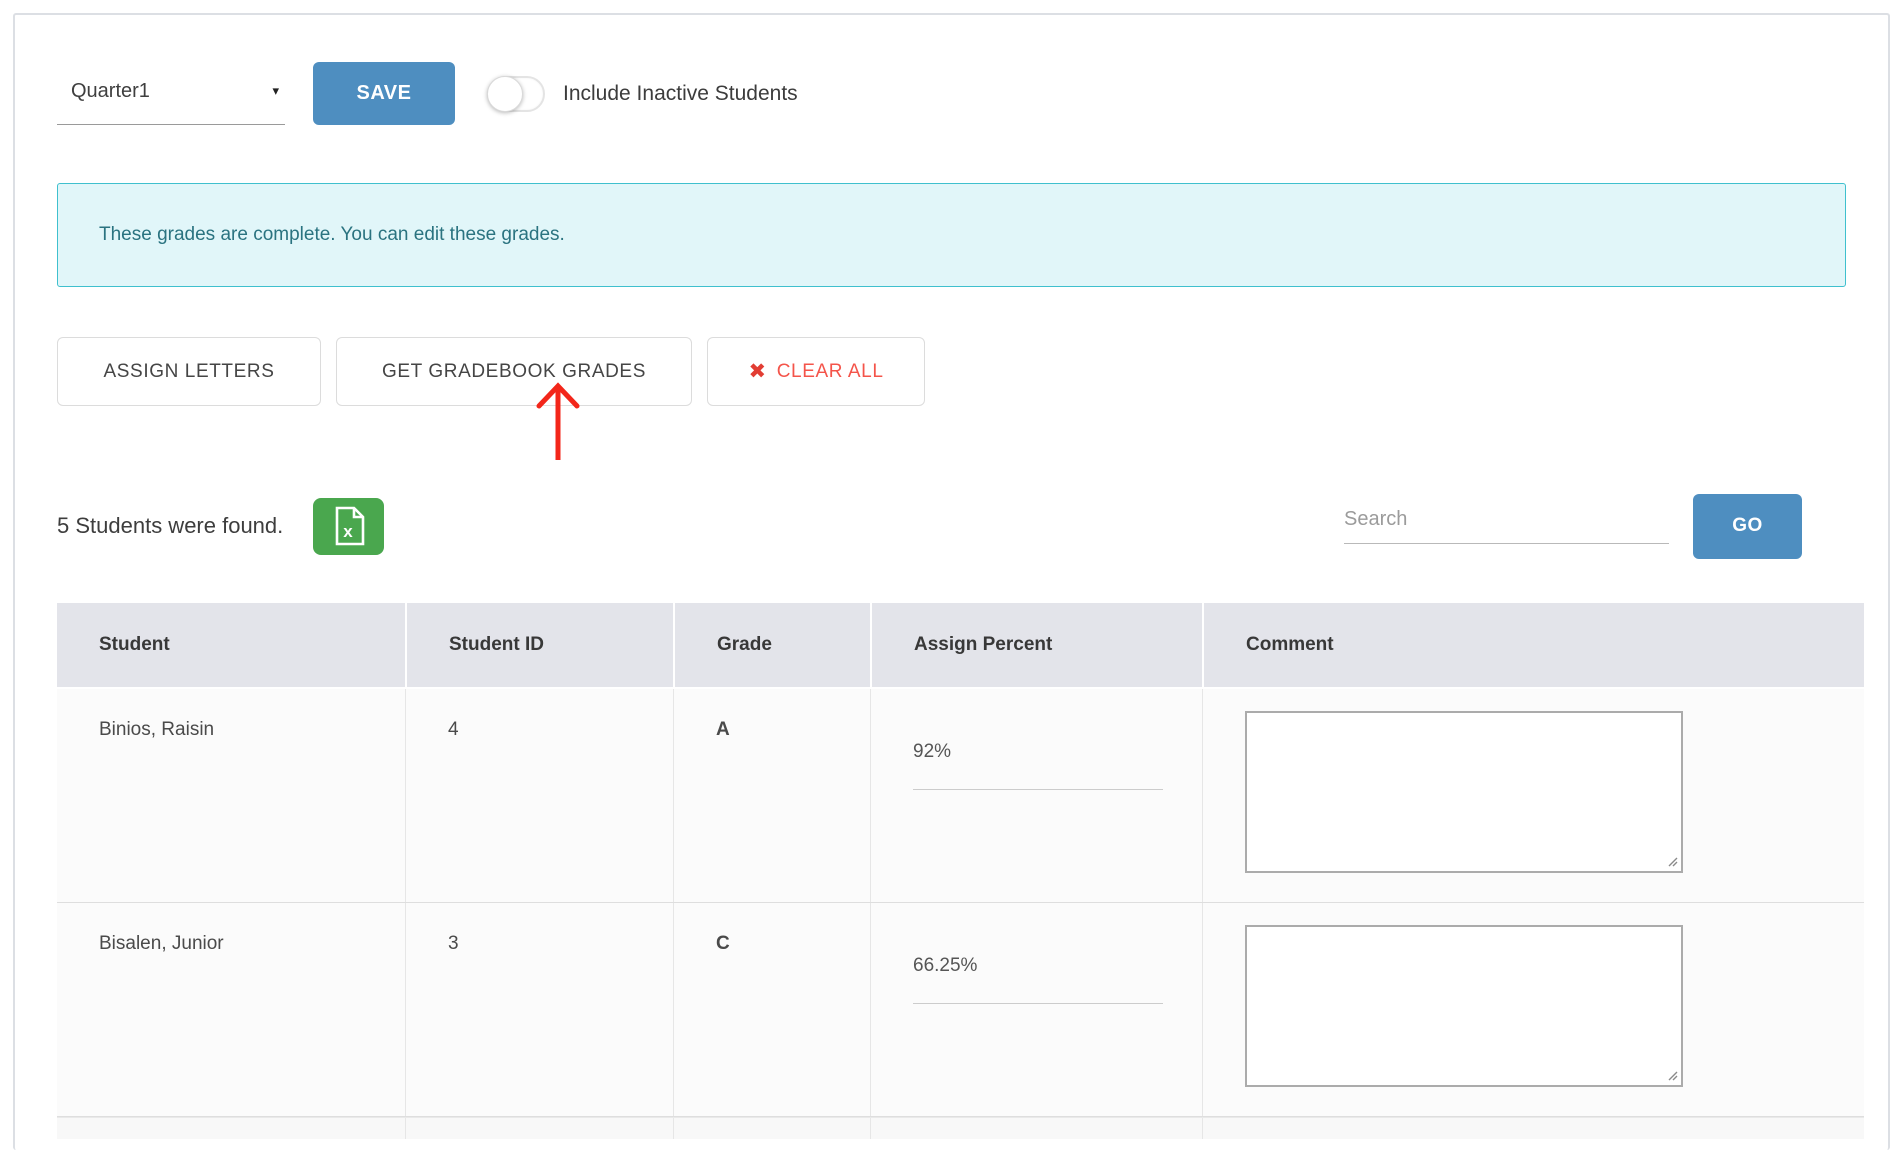 Image resolution: width=1904 pixels, height=1150 pixels. I want to click on toggle-knob, so click(505, 93).